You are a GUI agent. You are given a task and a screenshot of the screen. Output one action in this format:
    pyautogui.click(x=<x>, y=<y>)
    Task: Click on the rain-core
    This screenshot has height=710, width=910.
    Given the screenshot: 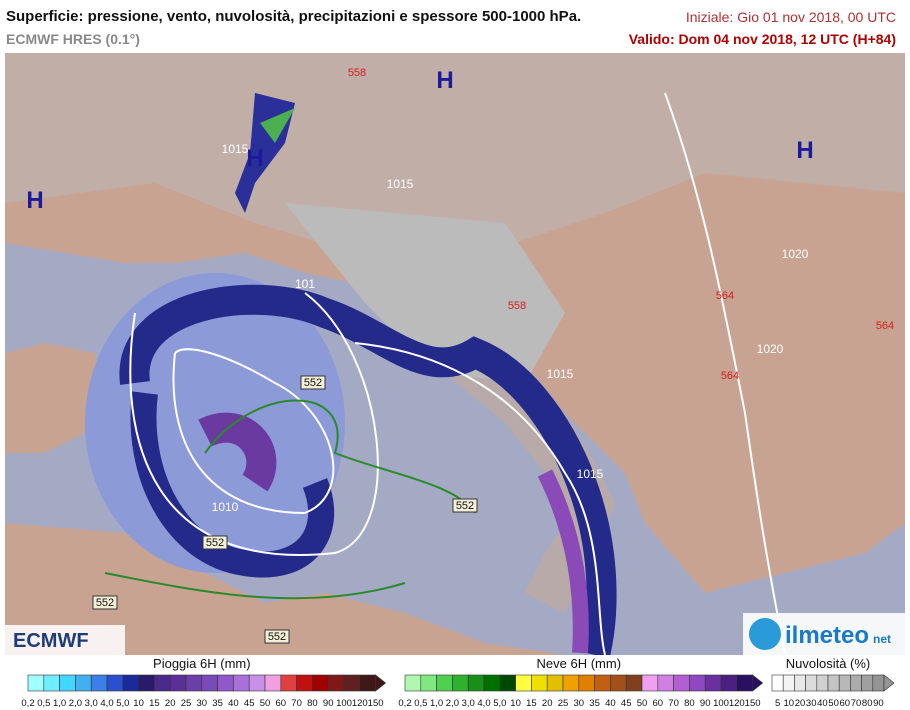 What is the action you would take?
    pyautogui.click(x=237, y=452)
    